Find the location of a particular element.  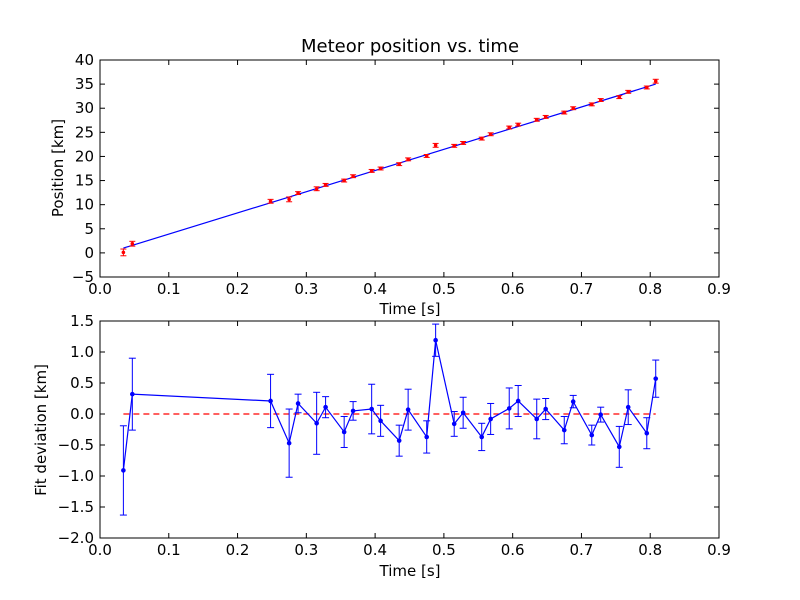

x-tick-label: 0.0 is located at coordinates (100, 289).